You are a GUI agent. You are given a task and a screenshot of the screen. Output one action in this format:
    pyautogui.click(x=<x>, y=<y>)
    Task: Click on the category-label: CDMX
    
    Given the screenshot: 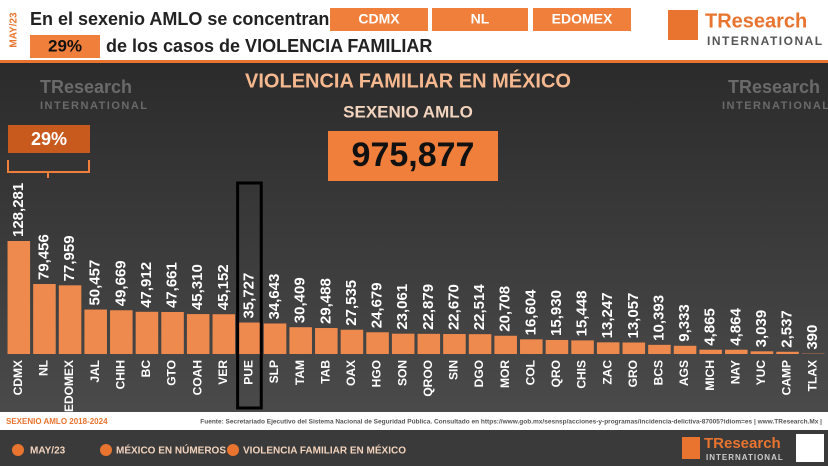 What is the action you would take?
    pyautogui.click(x=18, y=377)
    